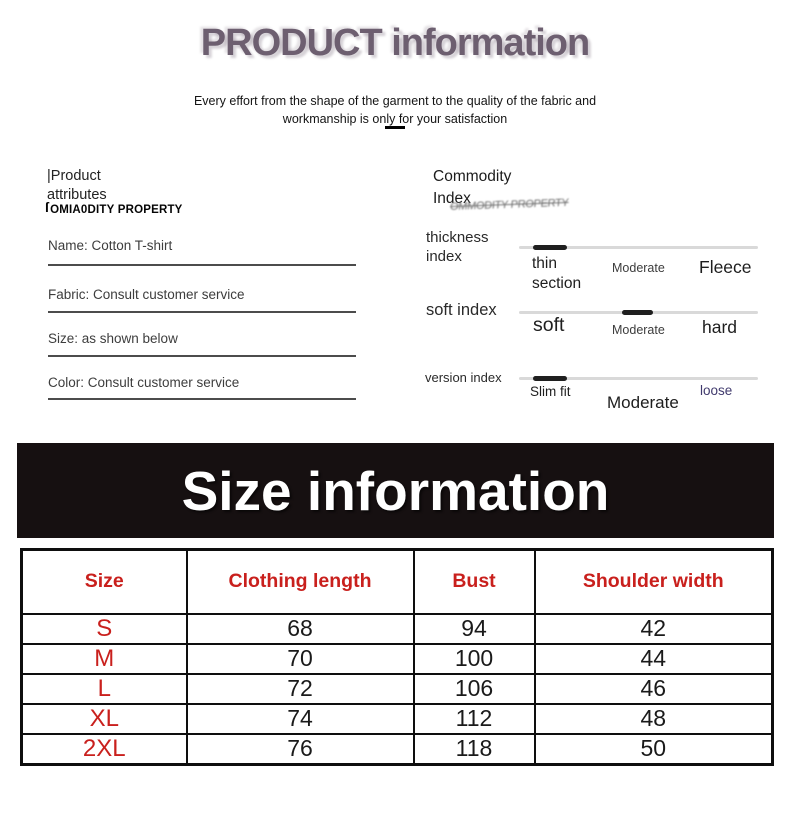 This screenshot has height=818, width=790. What do you see at coordinates (104, 628) in the screenshot?
I see `size-label: S` at bounding box center [104, 628].